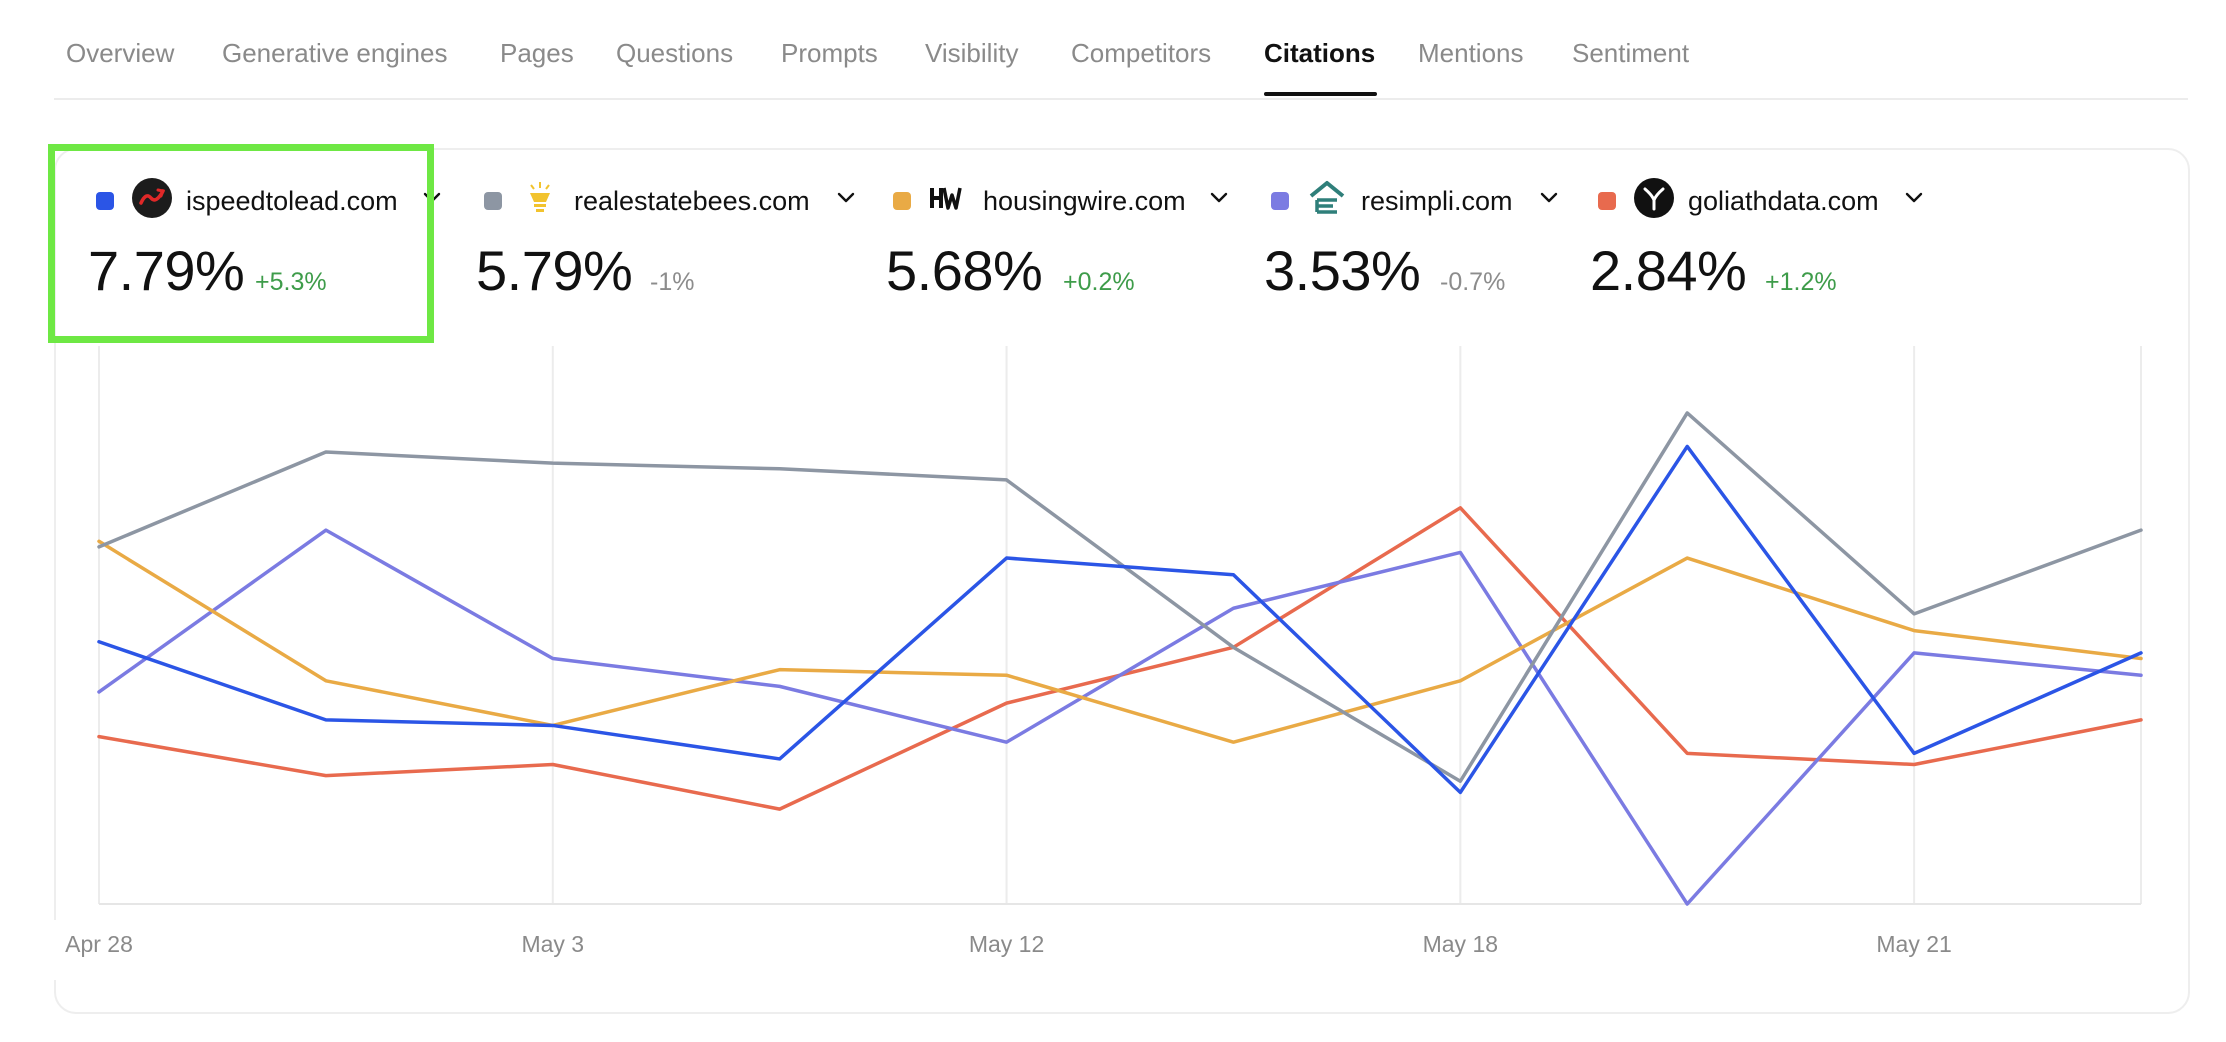 Image resolution: width=2226 pixels, height=1042 pixels. I want to click on x-tick-label: Apr 28, so click(99, 944).